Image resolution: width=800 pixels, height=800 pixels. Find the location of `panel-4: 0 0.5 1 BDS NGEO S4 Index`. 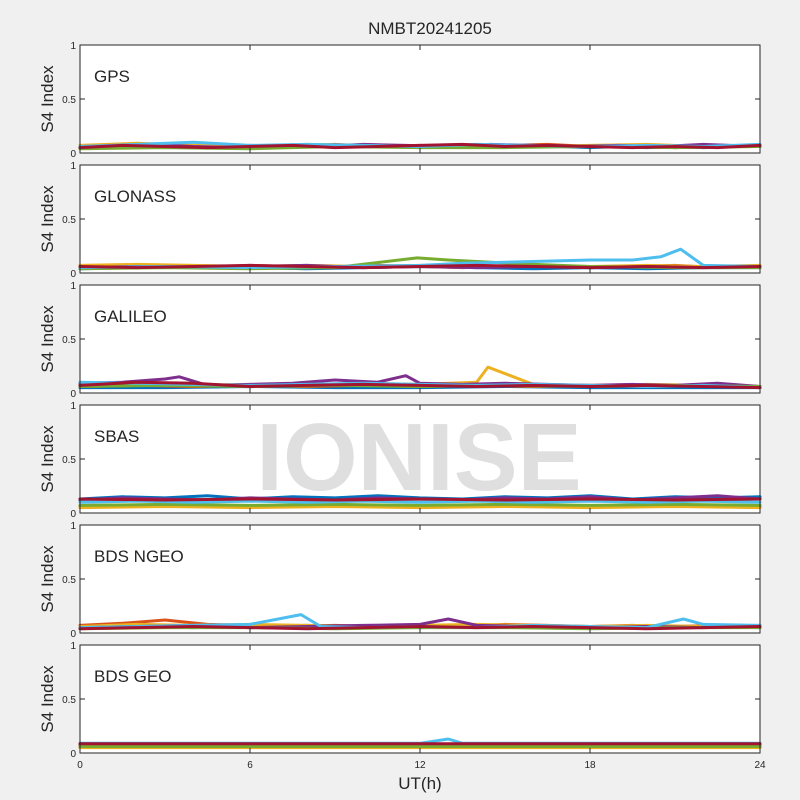

panel-4: 0 0.5 1 BDS NGEO S4 Index is located at coordinates (400, 580).